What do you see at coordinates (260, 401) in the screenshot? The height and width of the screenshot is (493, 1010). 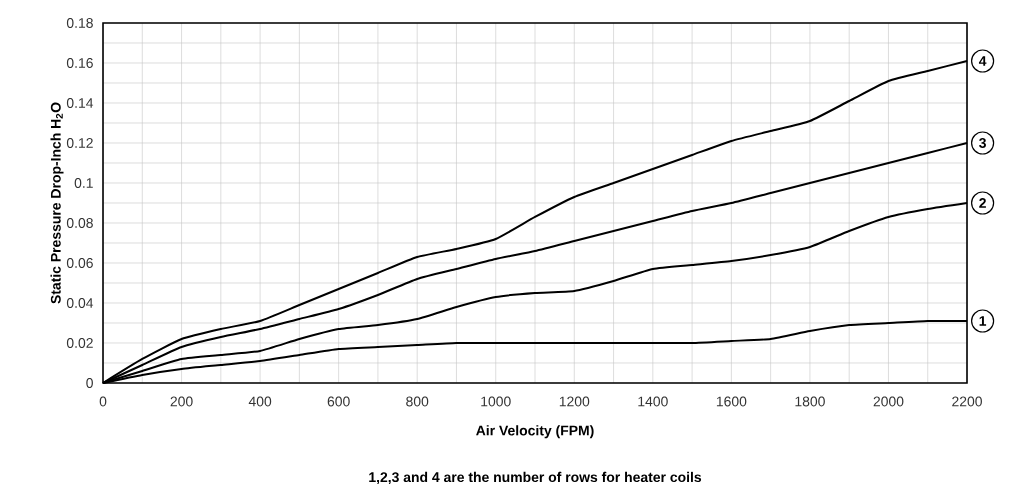 I see `x-tick-label: 400` at bounding box center [260, 401].